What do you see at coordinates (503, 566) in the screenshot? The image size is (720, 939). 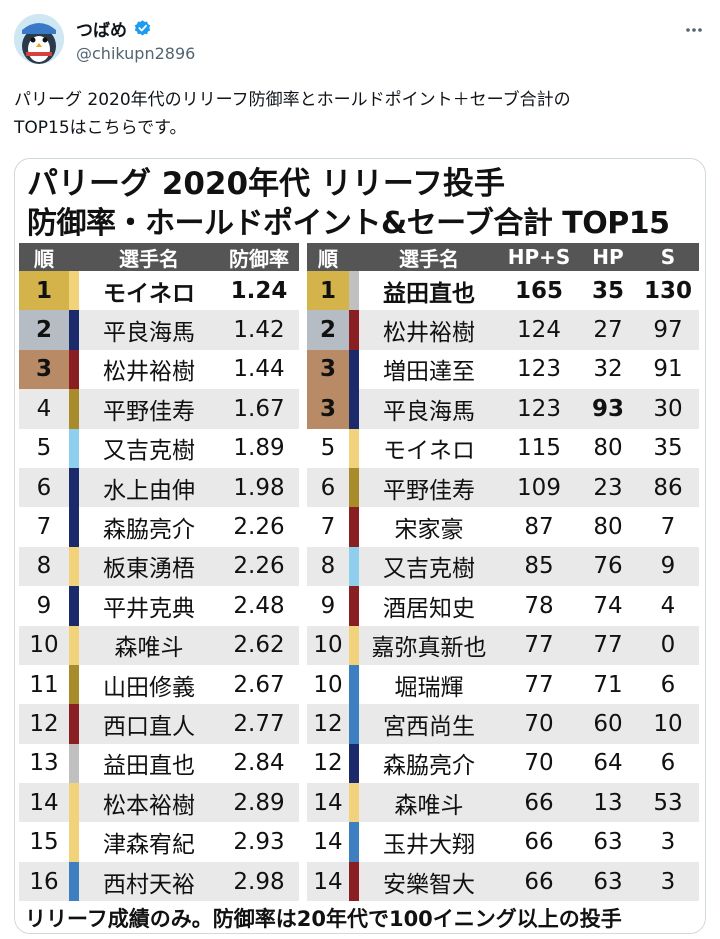 I see `table-row: 8 又吉克樹 85 76 9` at bounding box center [503, 566].